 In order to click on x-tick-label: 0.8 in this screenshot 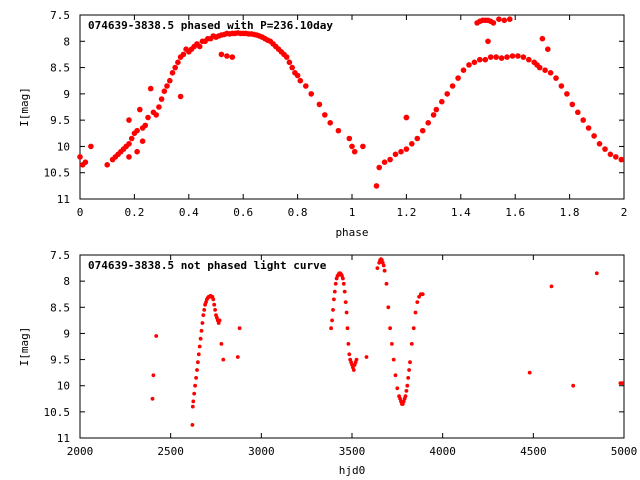, I will do `click(298, 212)`.